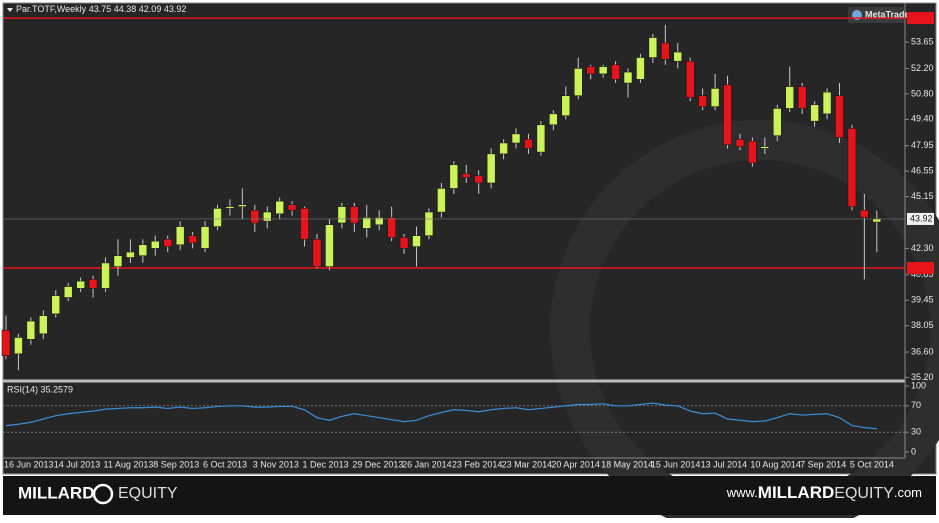 The image size is (939, 523). Describe the element at coordinates (796, 492) in the screenshot. I see `site-brand: MILLARD` at that location.